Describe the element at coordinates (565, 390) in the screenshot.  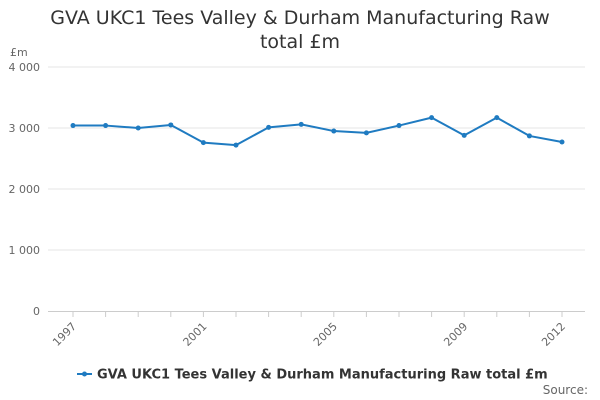
I see `source-label: Source:` at that location.